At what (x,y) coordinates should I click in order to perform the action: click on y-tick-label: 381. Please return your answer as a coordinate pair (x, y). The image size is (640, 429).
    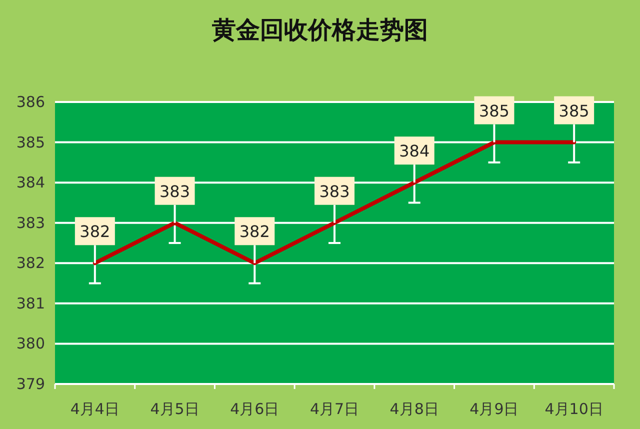
    Looking at the image, I should click on (30, 303).